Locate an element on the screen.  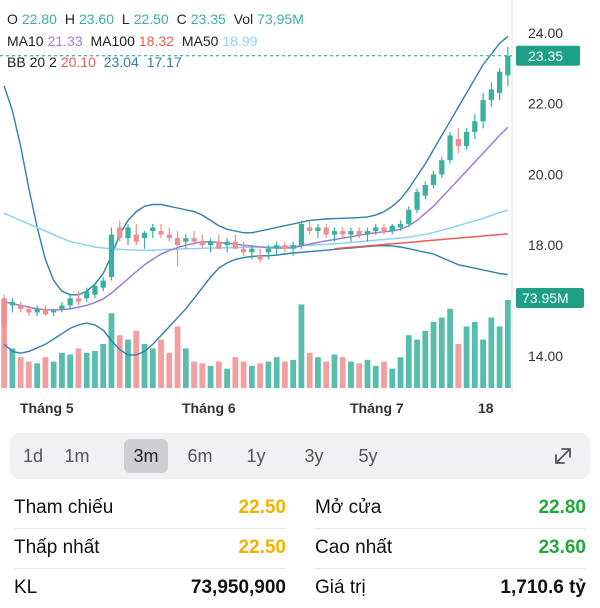
ref-label: Tham chiếu is located at coordinates (64, 507).